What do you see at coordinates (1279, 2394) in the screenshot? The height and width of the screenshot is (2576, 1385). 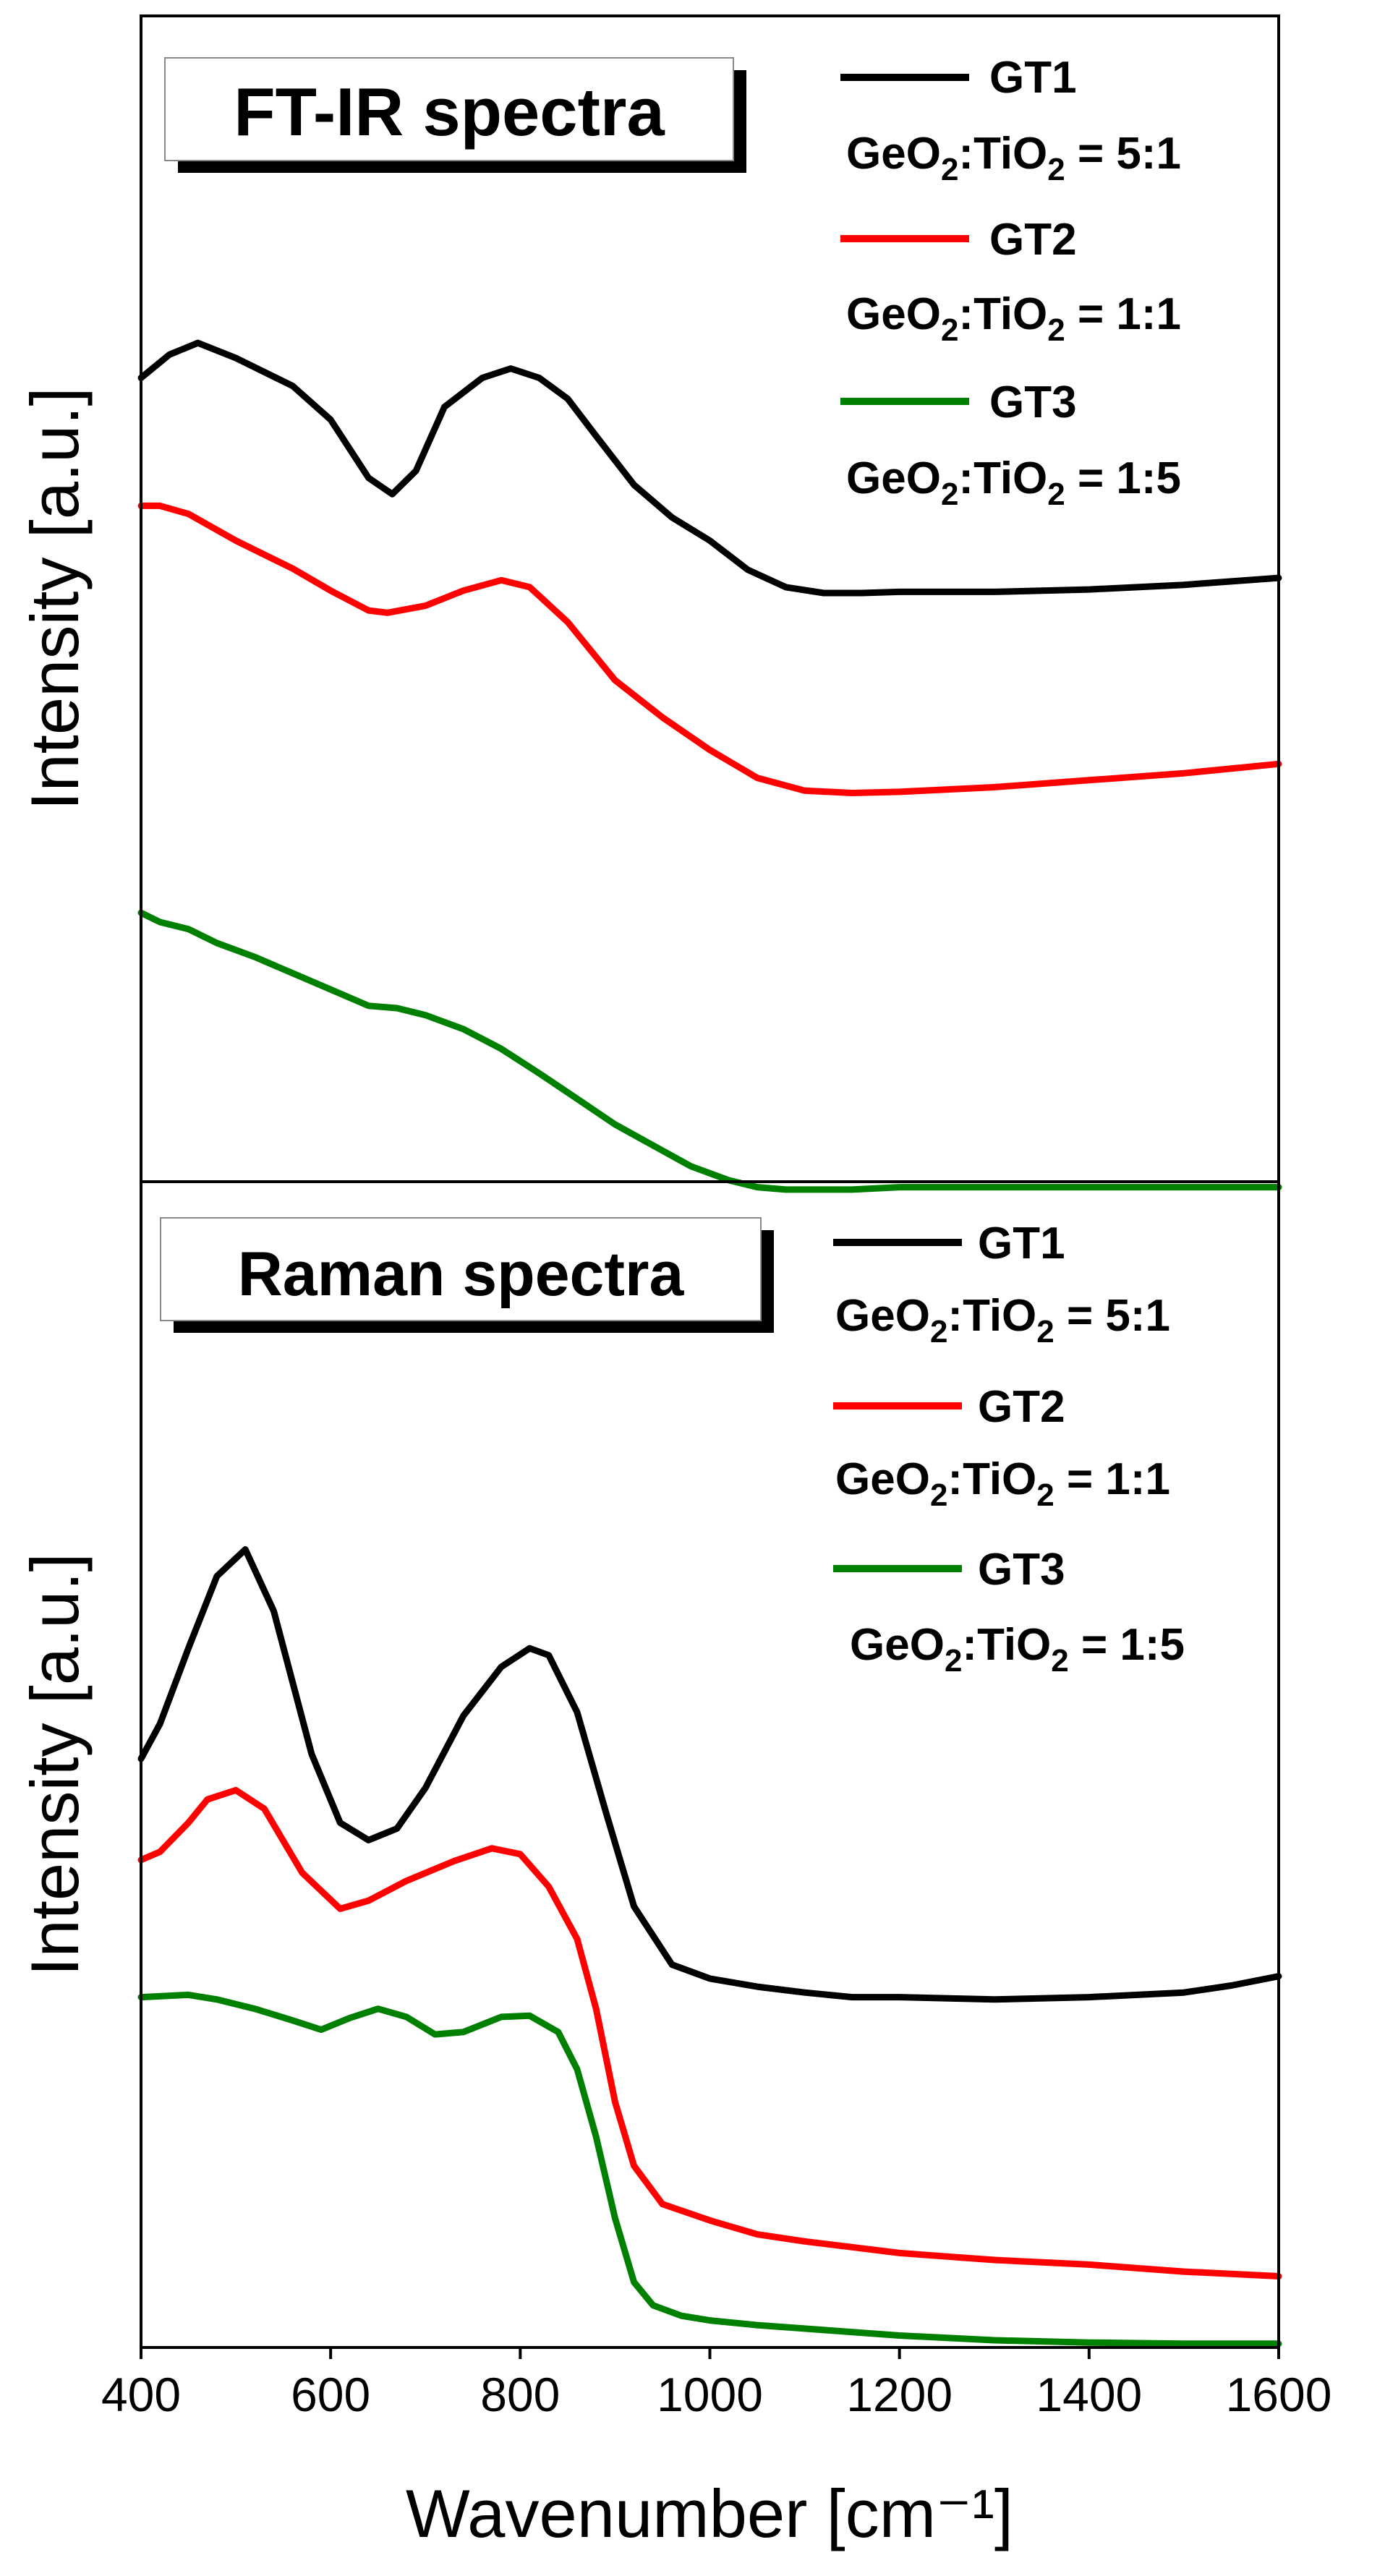 I see `x-tick-label: 1600` at bounding box center [1279, 2394].